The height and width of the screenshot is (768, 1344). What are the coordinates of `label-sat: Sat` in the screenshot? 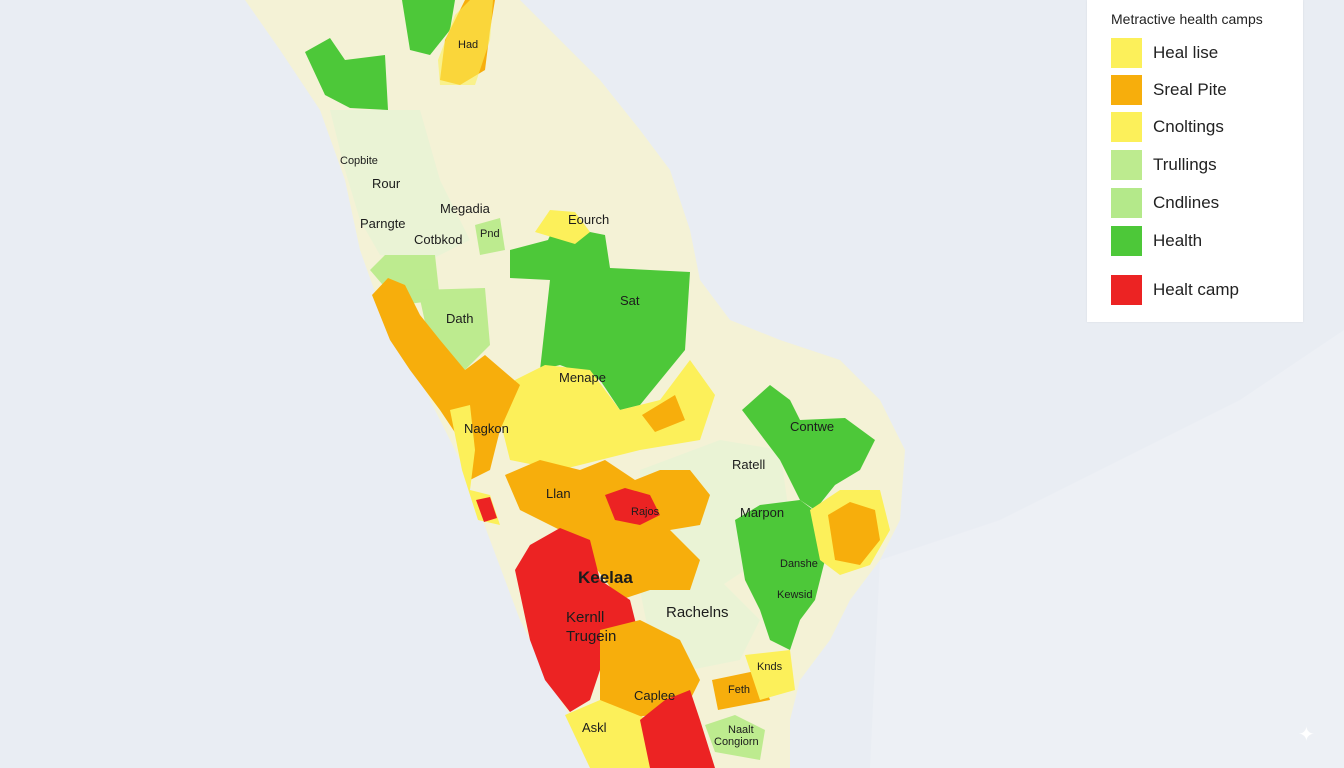 It's located at (630, 300).